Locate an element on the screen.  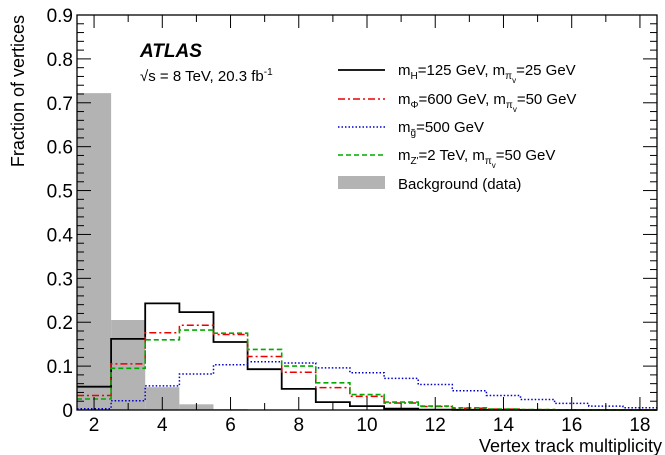
y-axis-title: Fraction of vertices is located at coordinates (18, 91).